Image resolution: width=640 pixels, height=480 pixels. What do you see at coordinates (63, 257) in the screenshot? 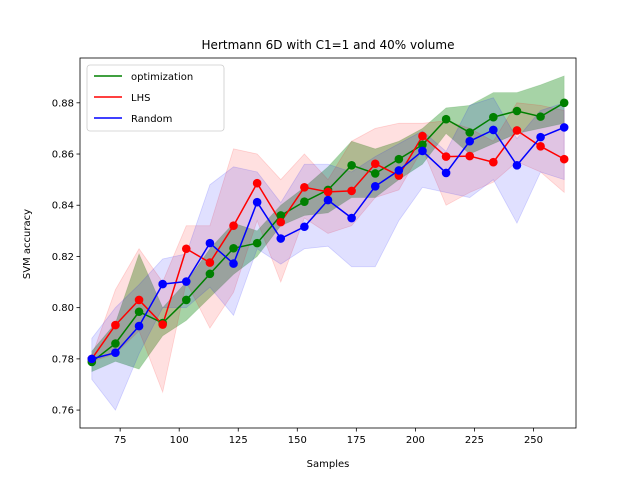
I see `y-tick-label: 0.82` at bounding box center [63, 257].